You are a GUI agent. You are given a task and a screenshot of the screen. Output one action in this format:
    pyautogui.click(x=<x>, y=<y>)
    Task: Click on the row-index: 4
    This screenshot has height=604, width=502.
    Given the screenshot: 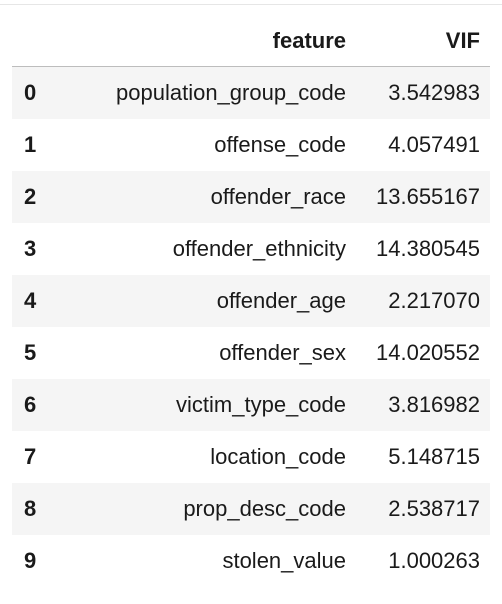 What is the action you would take?
    pyautogui.click(x=33, y=301)
    